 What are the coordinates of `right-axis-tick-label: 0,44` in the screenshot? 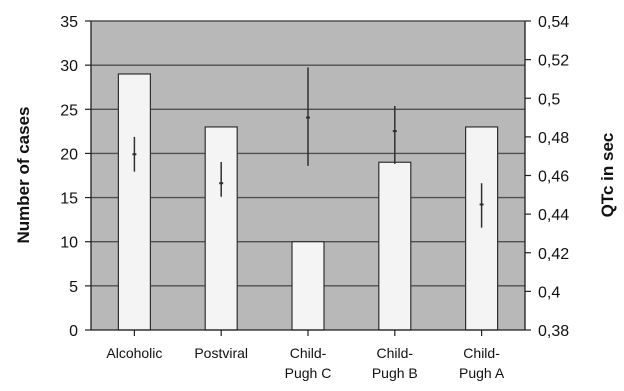 It's located at (553, 215).